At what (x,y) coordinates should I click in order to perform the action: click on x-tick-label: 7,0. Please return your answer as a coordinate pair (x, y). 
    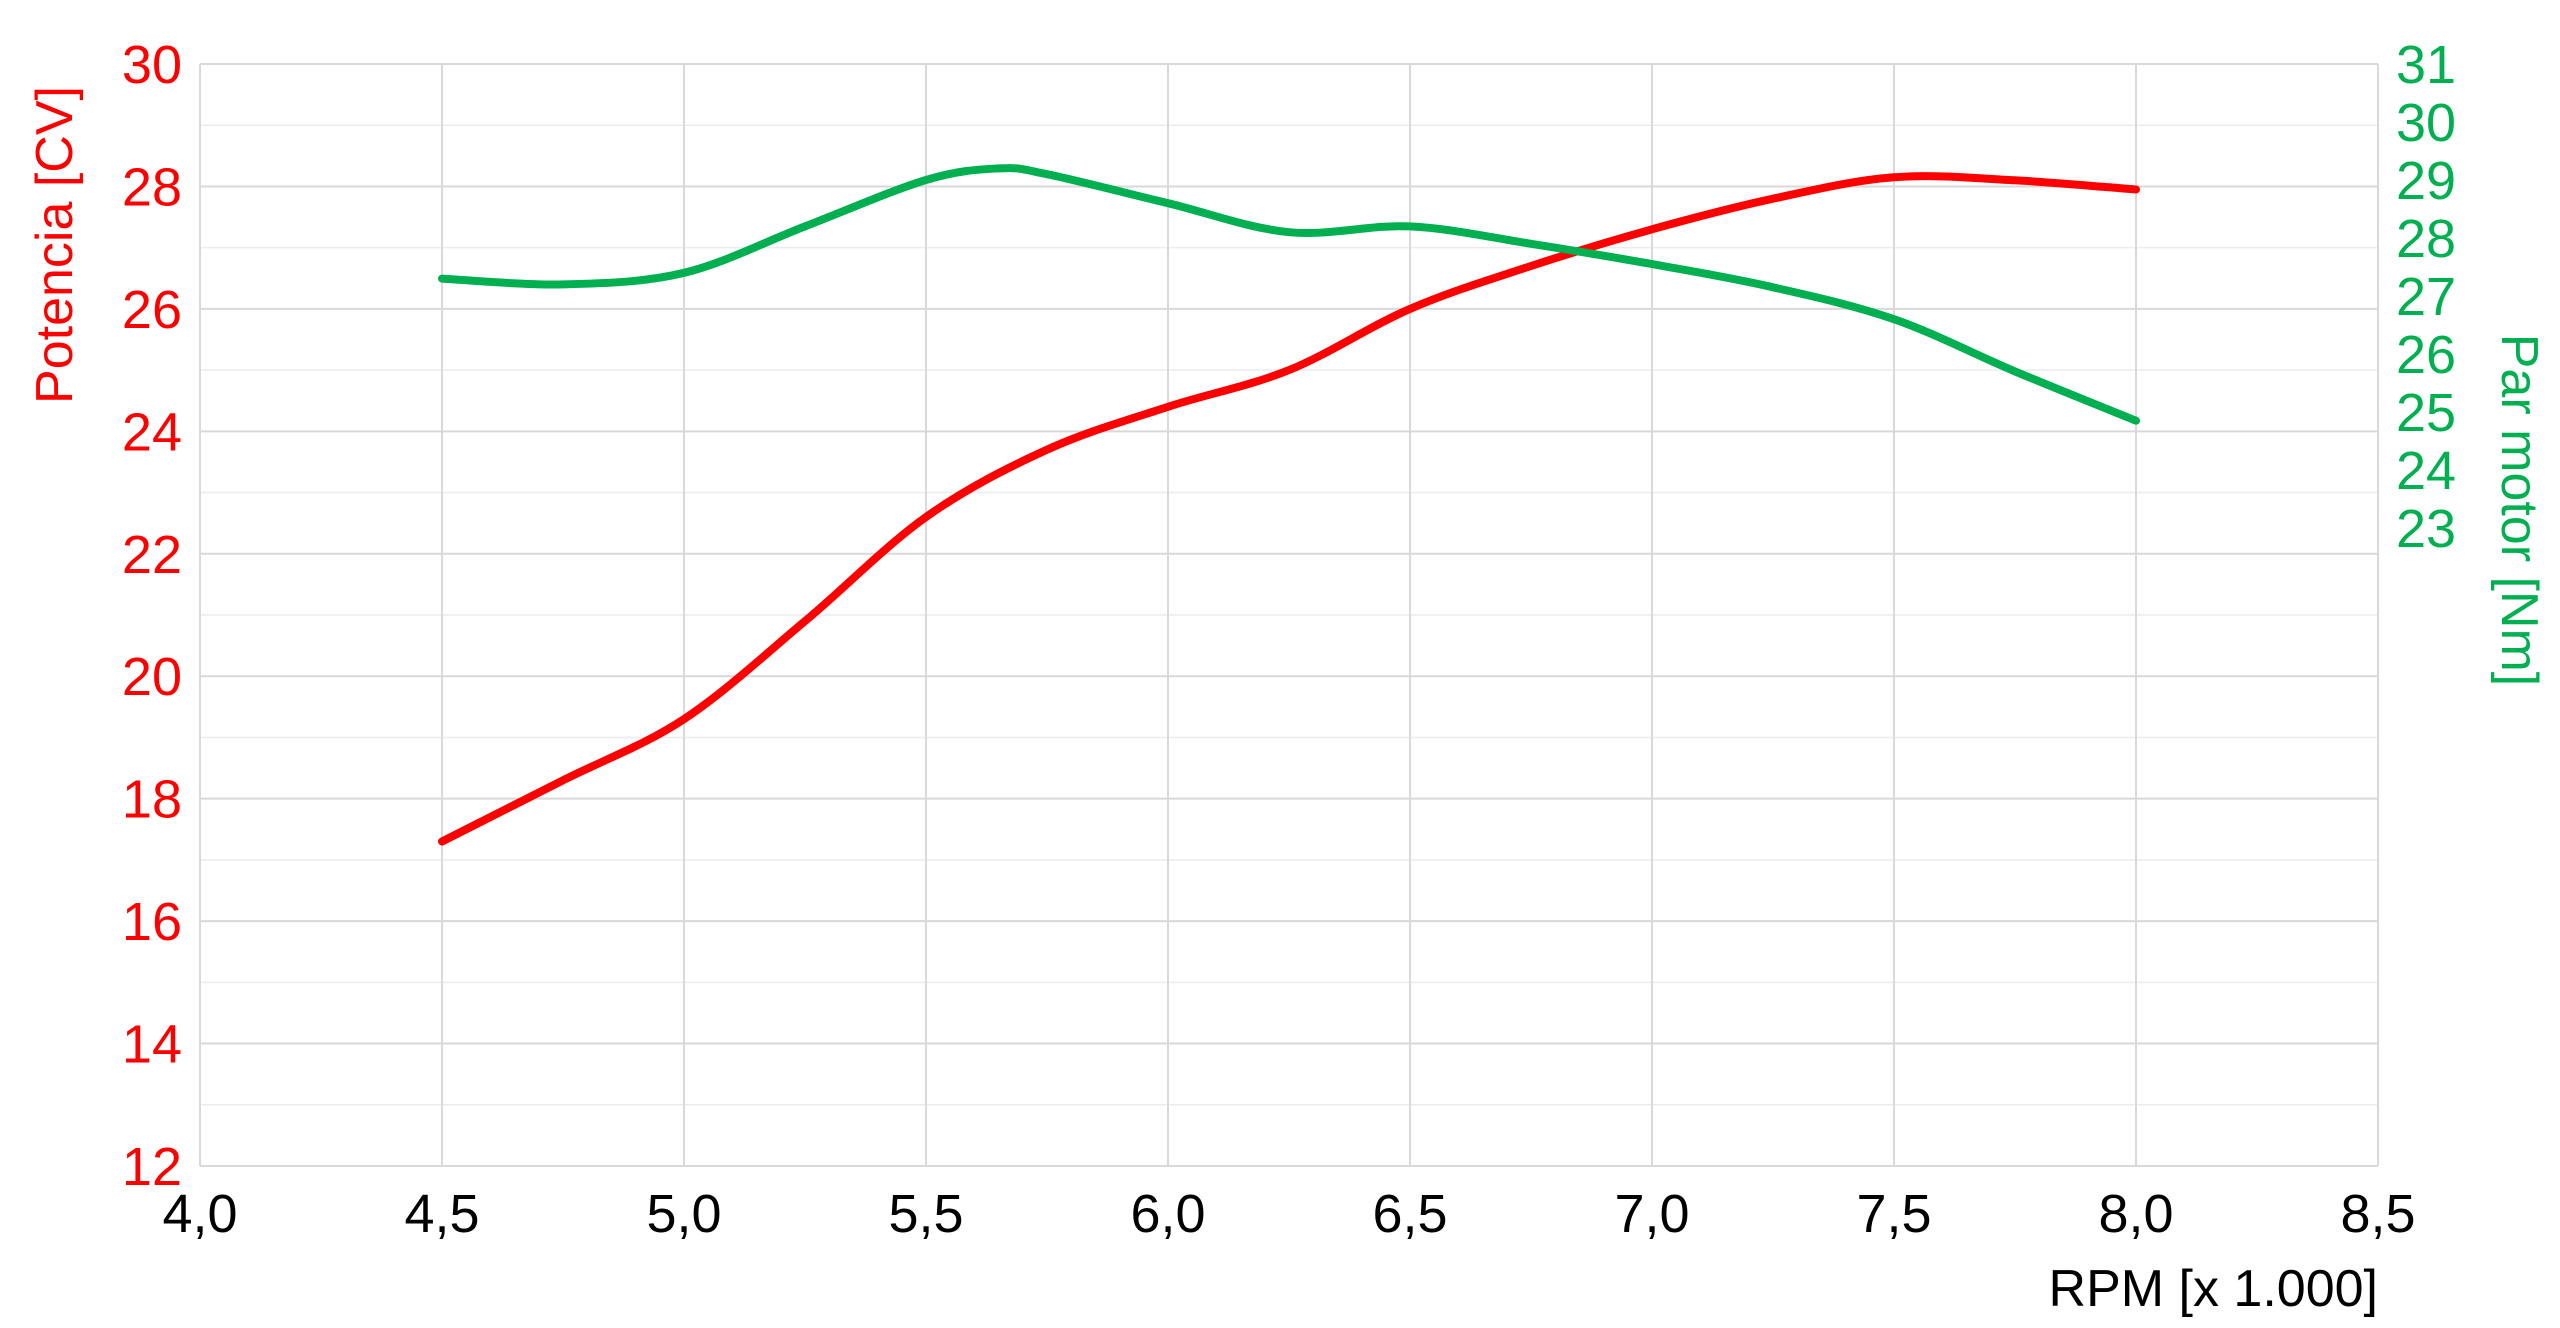
    Looking at the image, I should click on (1651, 1214).